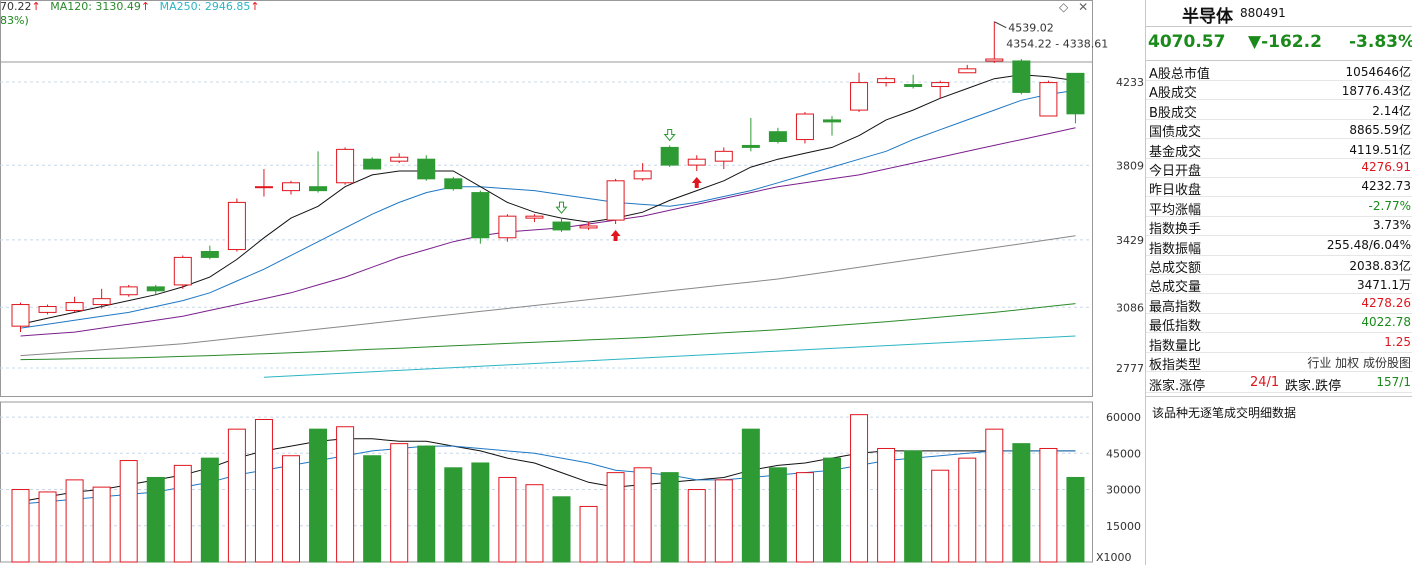  Describe the element at coordinates (1130, 82) in the screenshot. I see `price-tick-label: 4233` at that location.